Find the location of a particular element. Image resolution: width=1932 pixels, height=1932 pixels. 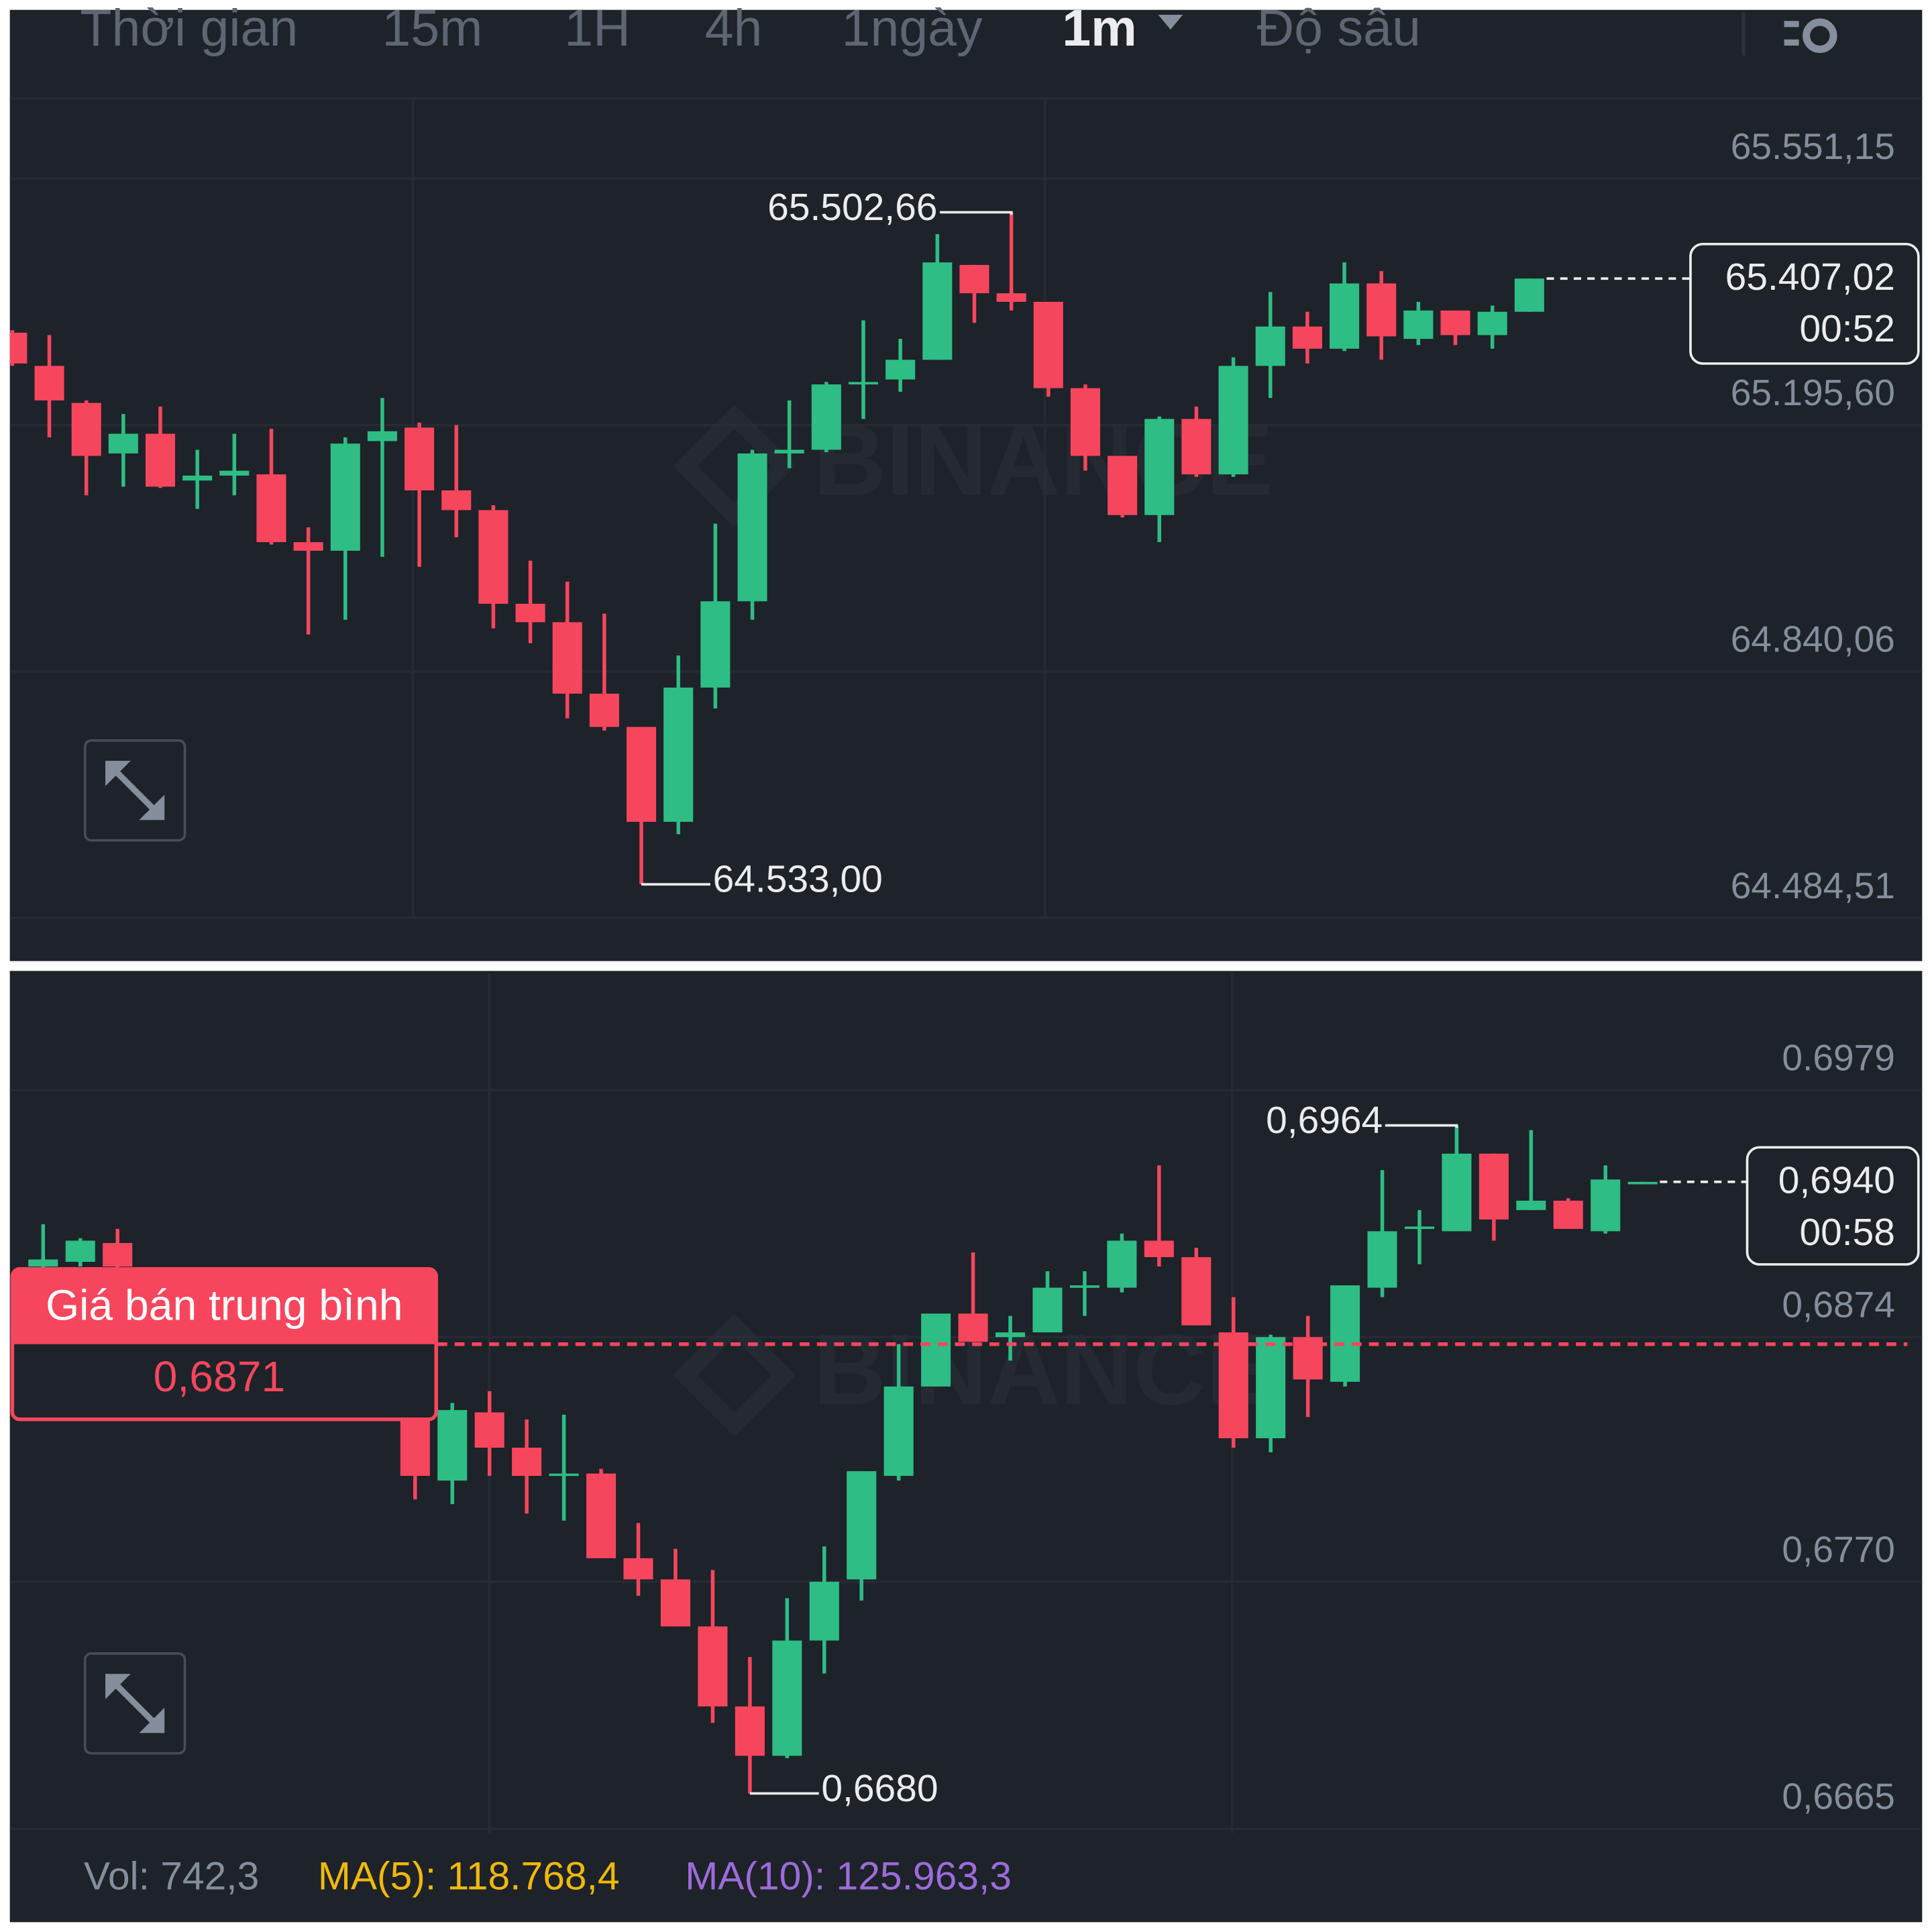

y-tick-label: 65.551,15 is located at coordinates (1813, 146).